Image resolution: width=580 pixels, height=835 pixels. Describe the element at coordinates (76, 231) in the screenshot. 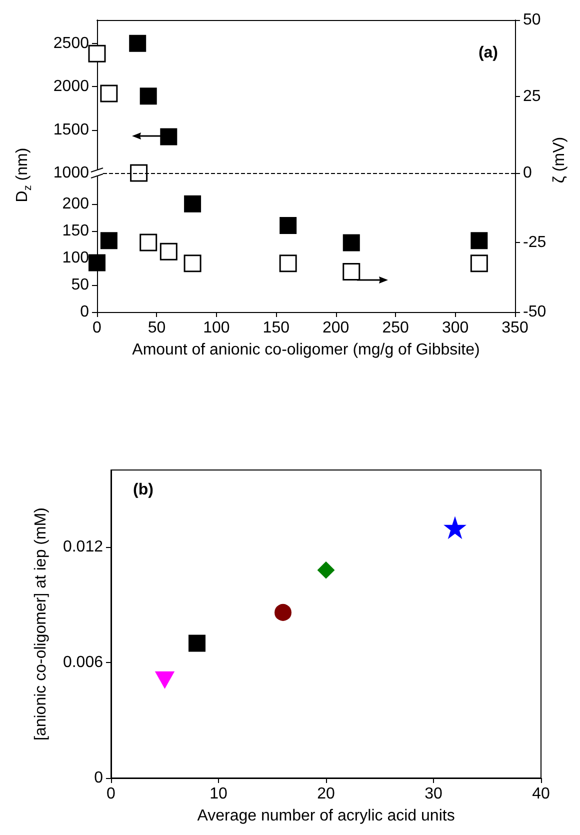

I see `y-tick-label: 150` at that location.